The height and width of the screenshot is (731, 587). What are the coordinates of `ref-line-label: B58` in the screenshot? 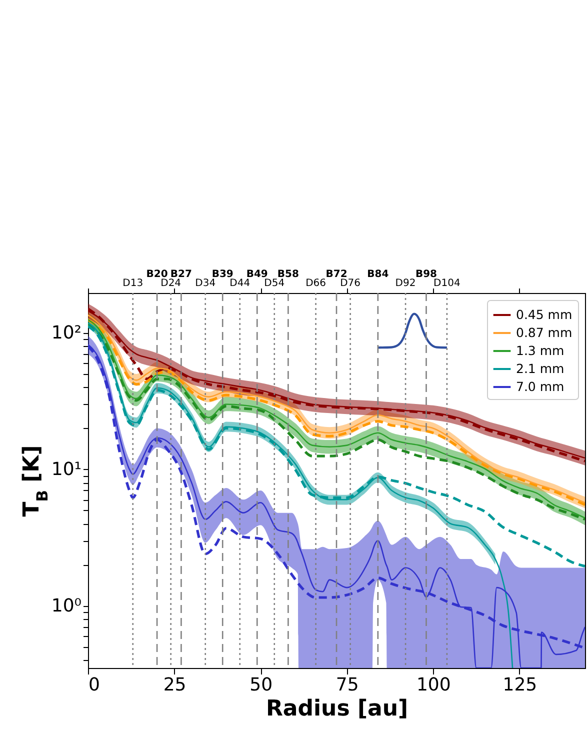 It's located at (288, 274).